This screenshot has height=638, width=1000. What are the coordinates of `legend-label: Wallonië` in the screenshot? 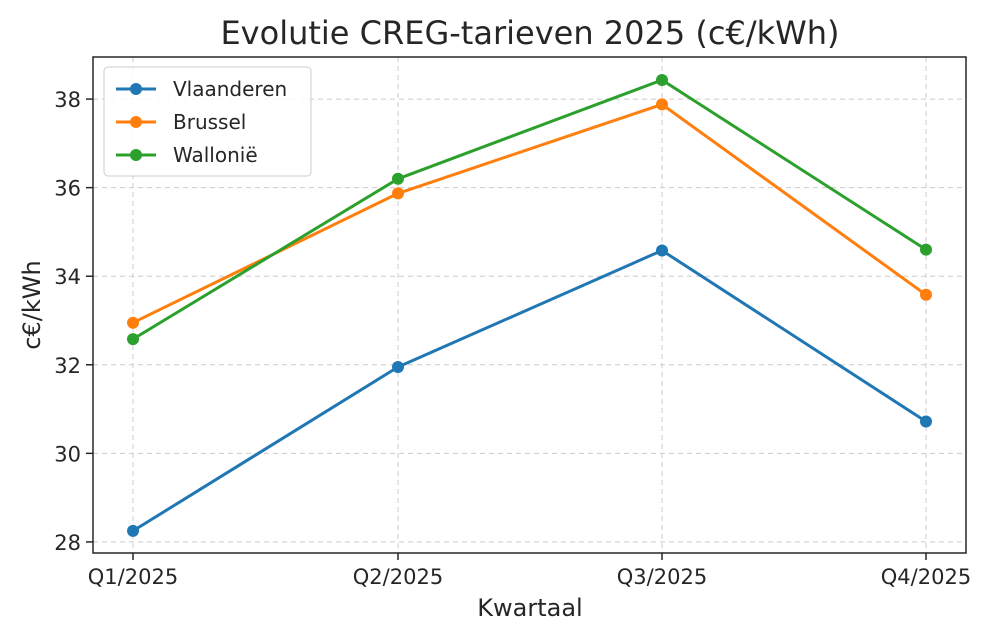 It's located at (215, 155).